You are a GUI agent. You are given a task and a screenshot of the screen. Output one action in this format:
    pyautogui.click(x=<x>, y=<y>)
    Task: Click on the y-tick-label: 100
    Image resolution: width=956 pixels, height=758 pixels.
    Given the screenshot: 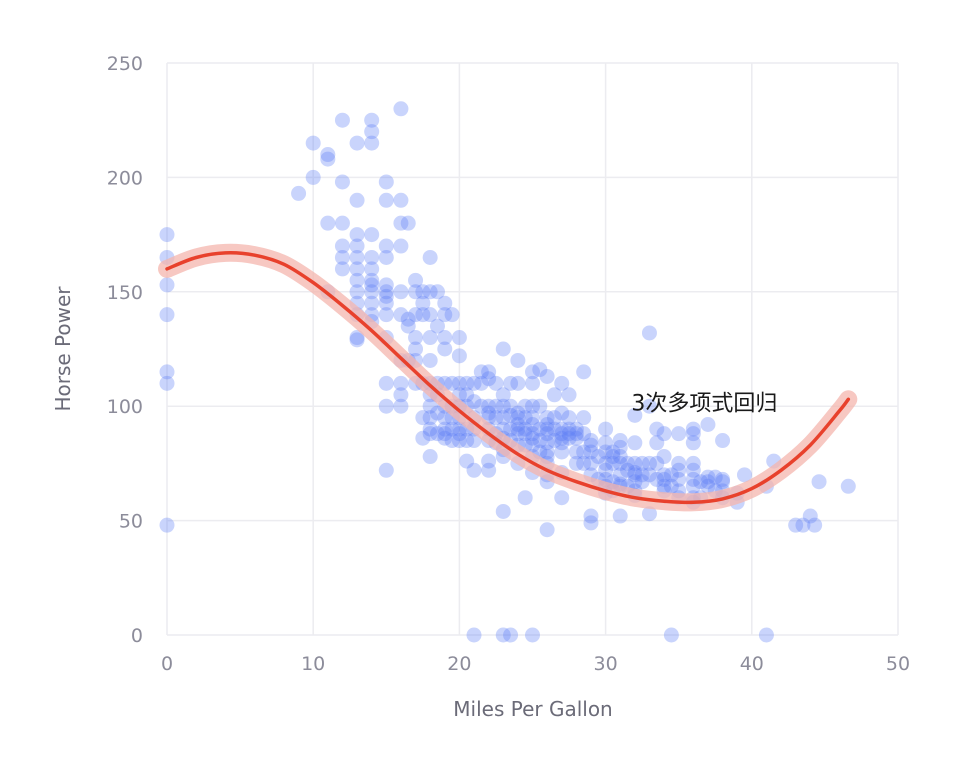 What is the action you would take?
    pyautogui.click(x=125, y=407)
    